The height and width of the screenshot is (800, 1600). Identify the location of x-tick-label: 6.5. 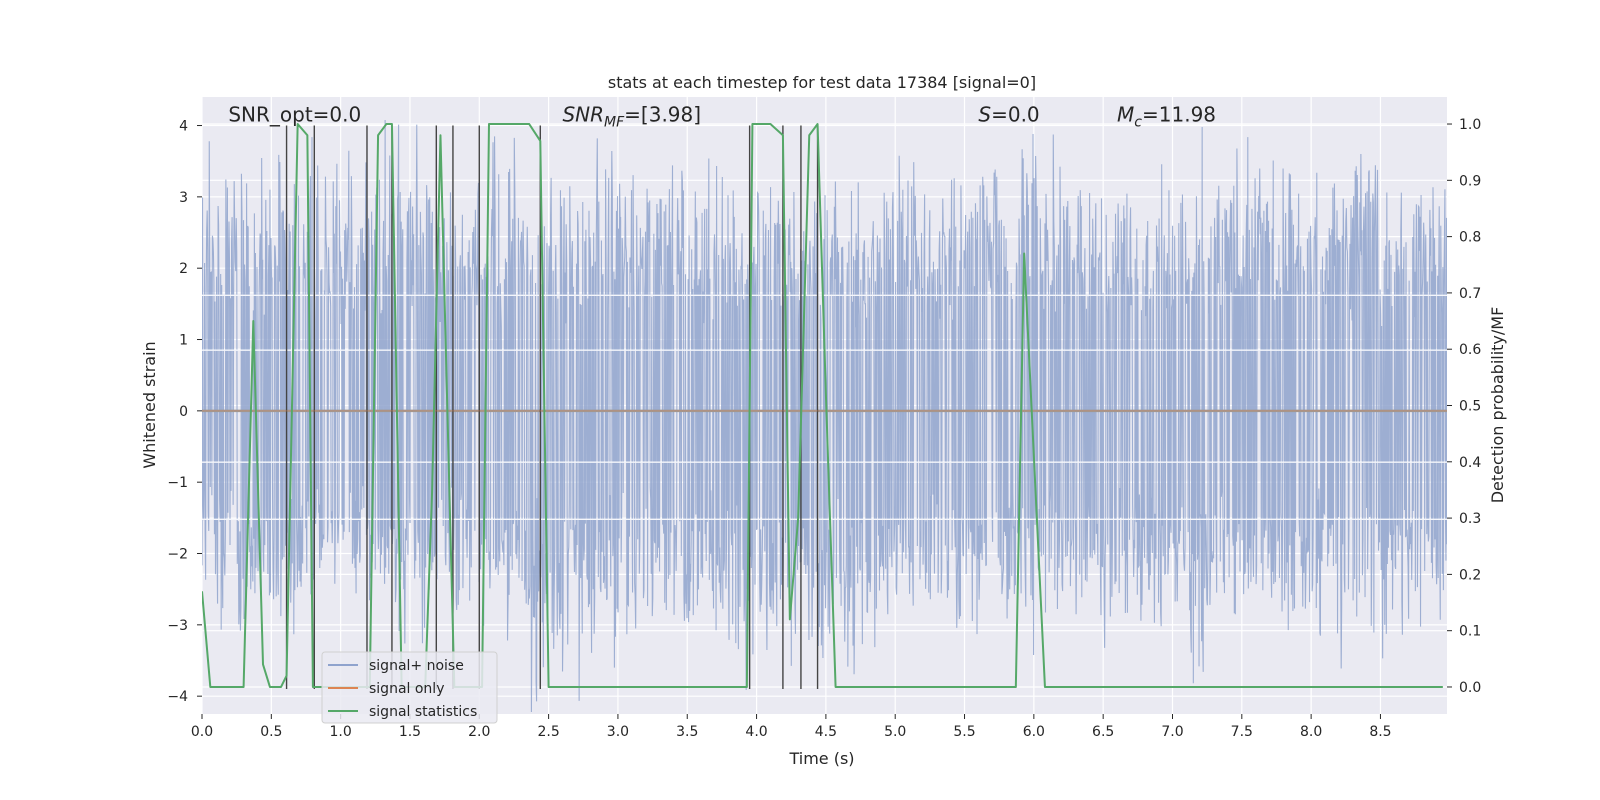
(1103, 732).